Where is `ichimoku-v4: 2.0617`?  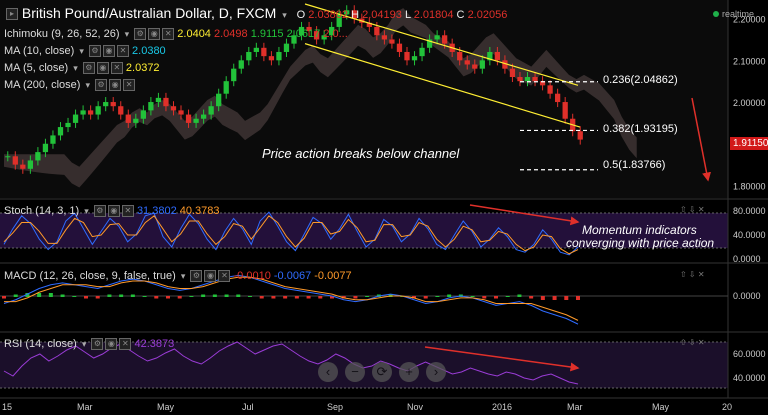 ichimoku-v4: 2.0617 is located at coordinates (303, 34).